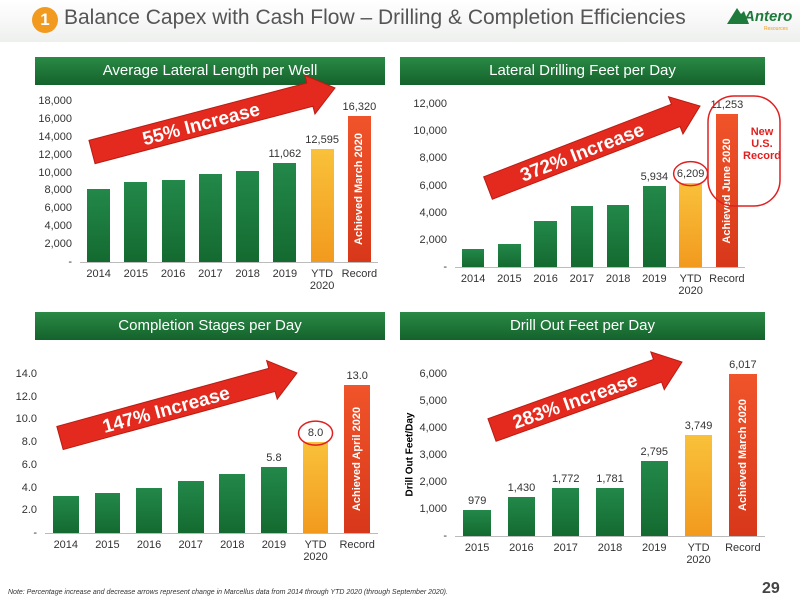 This screenshot has width=800, height=600. Describe the element at coordinates (166, 410) in the screenshot. I see `arrow-label: 147% Increase` at that location.